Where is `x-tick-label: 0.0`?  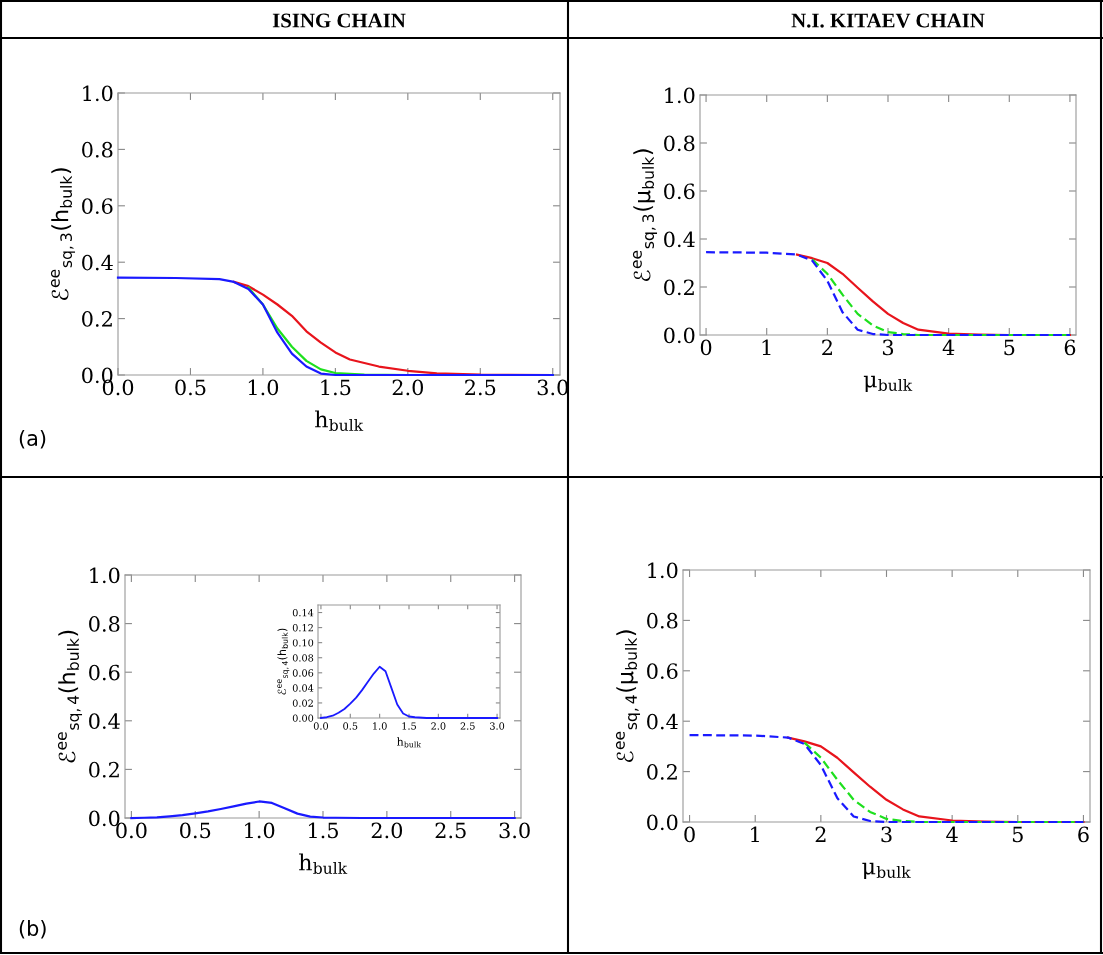
x-tick-label: 0.0 is located at coordinates (321, 726).